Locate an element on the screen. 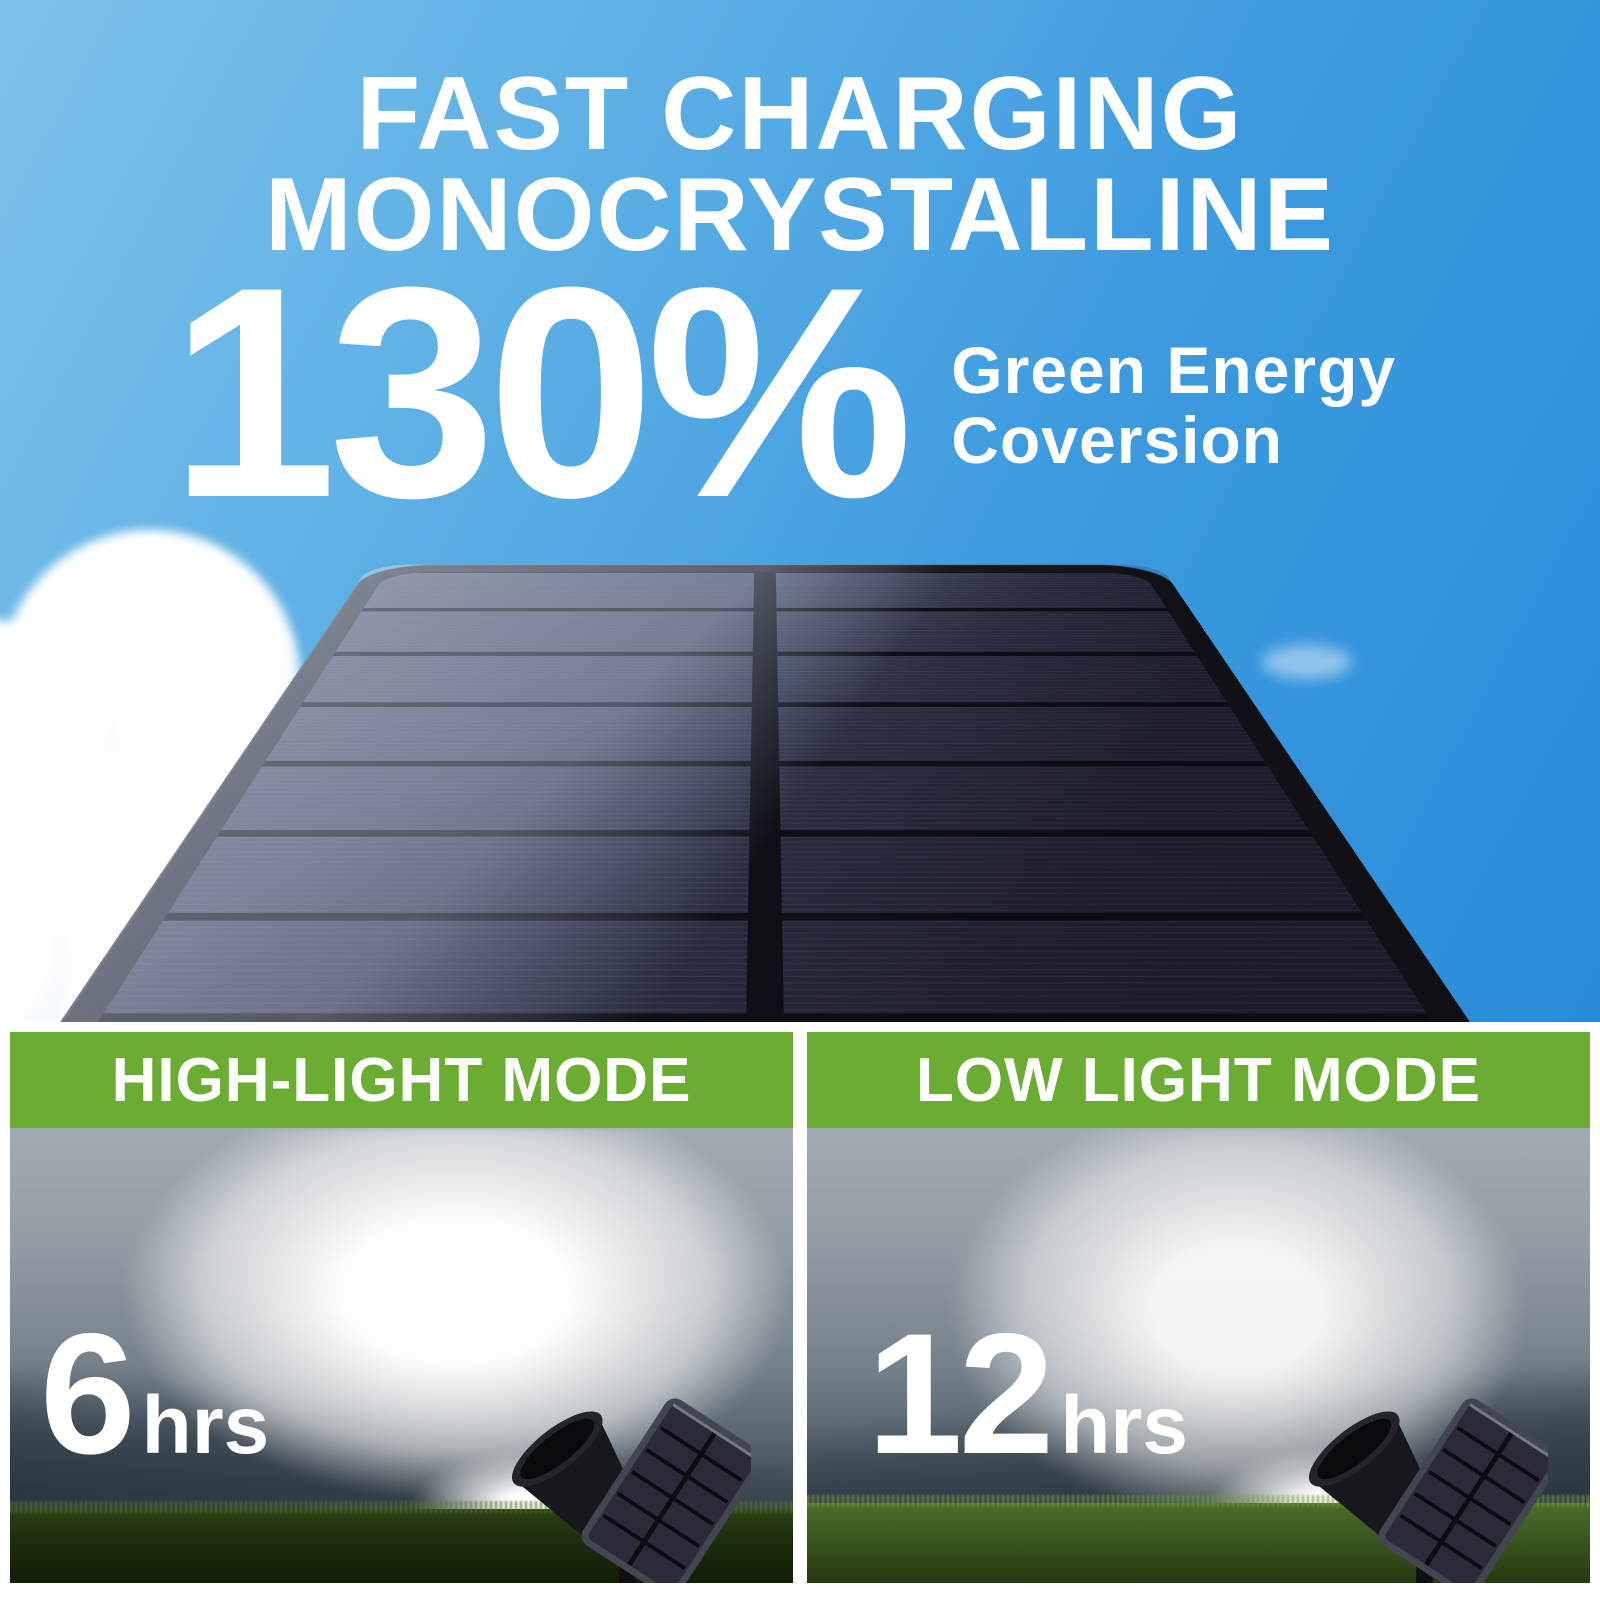 This screenshot has width=1600, height=1600. high-light-mode-header: HIGH-LIGHT MODE is located at coordinates (401, 1080).